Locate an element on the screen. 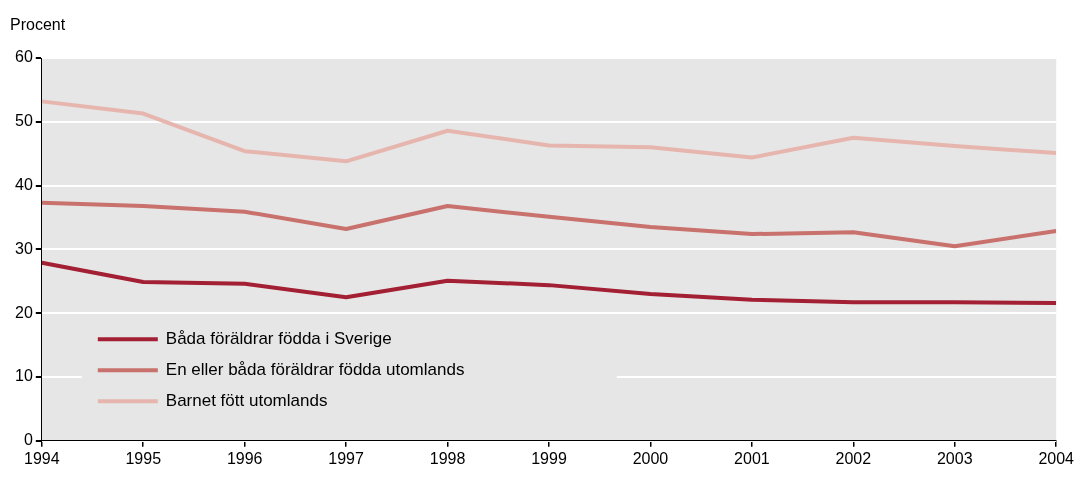 The image size is (1085, 480). legend-label: Barnet fött utomlands is located at coordinates (246, 400).